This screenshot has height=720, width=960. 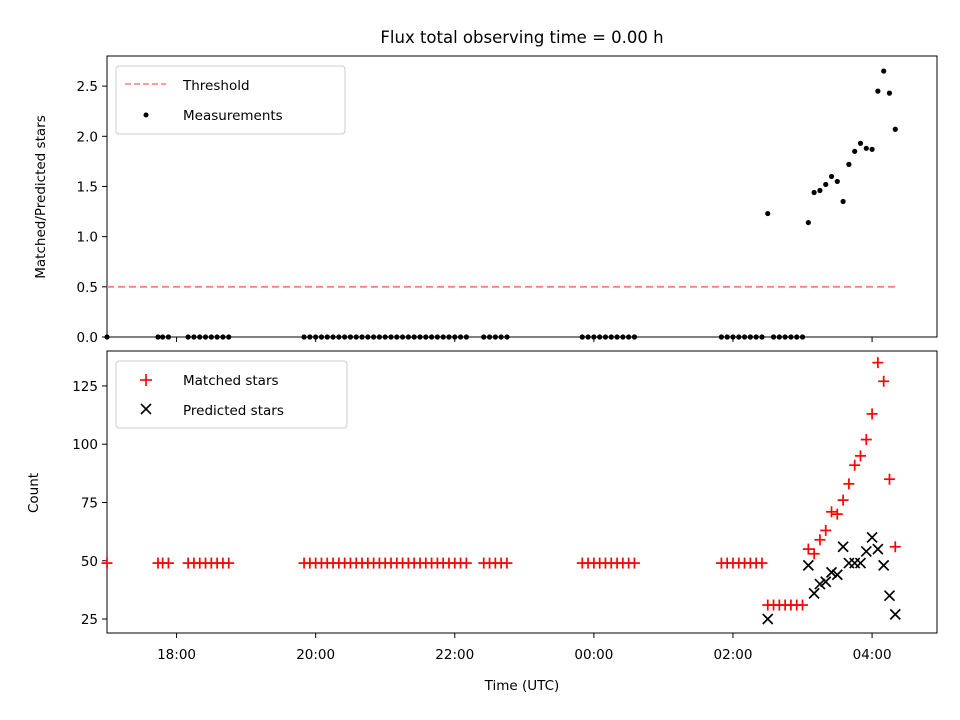 What do you see at coordinates (233, 116) in the screenshot?
I see `legend-measurements-label: Measurements` at bounding box center [233, 116].